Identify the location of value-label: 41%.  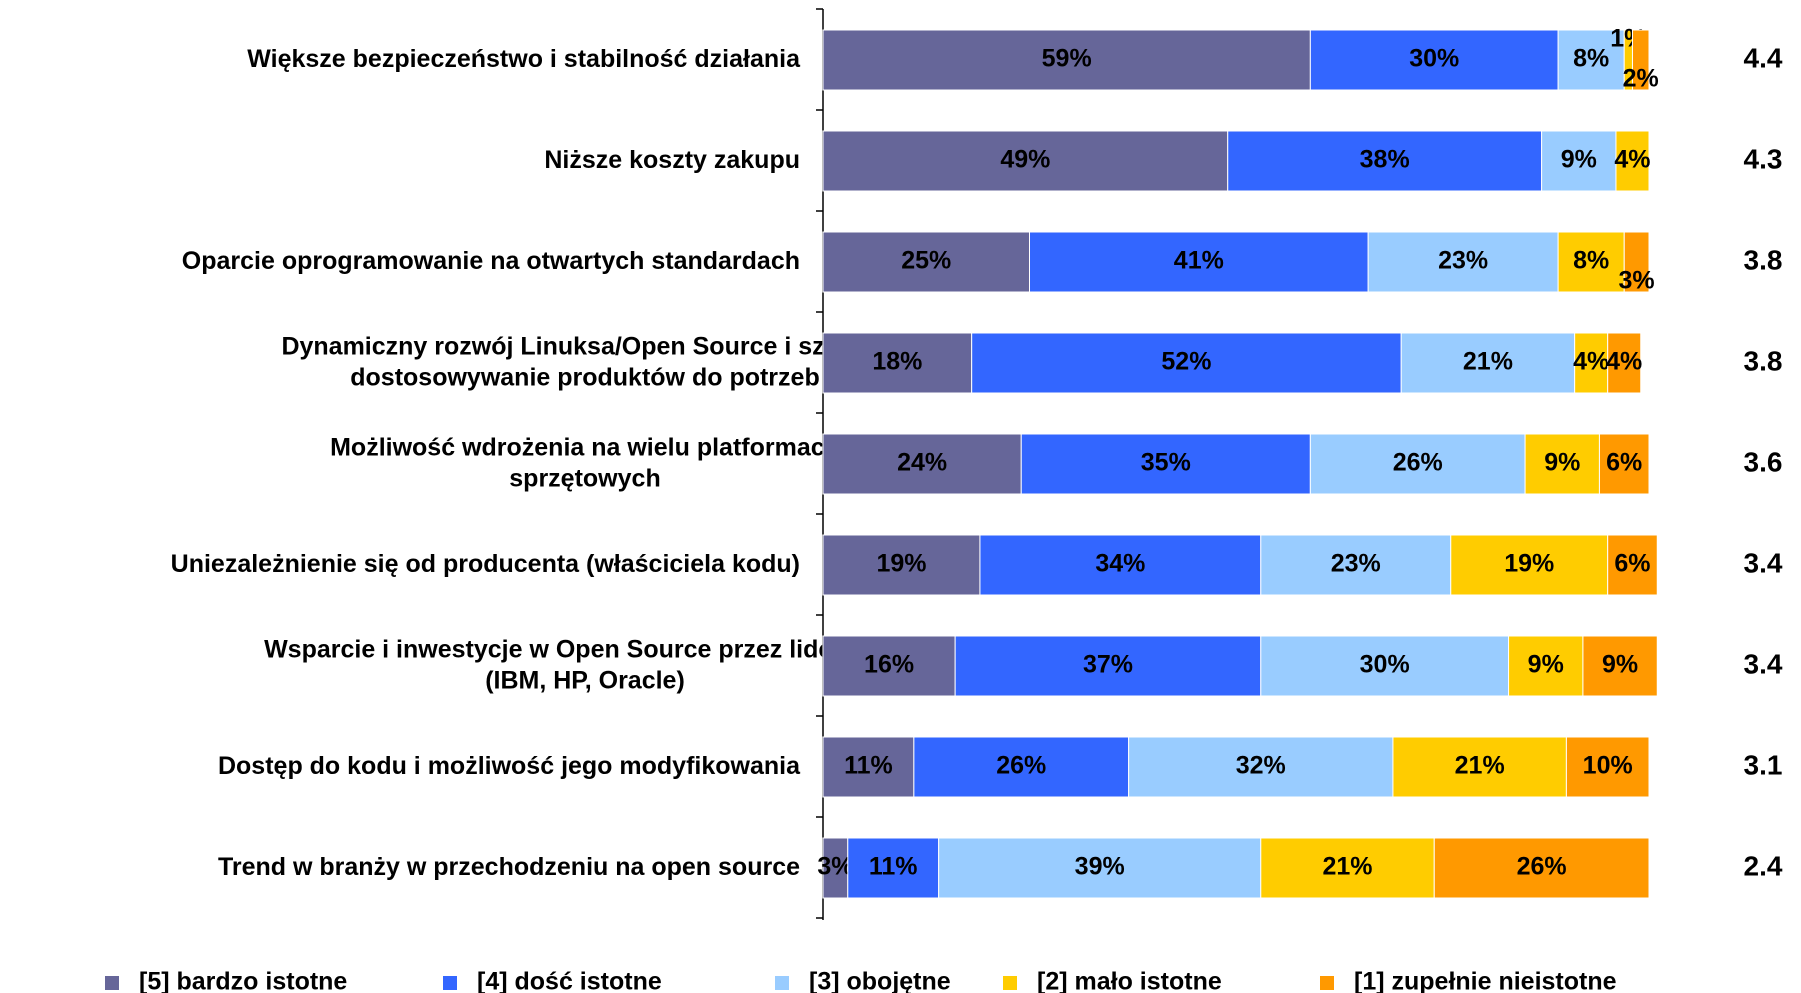
(1199, 261).